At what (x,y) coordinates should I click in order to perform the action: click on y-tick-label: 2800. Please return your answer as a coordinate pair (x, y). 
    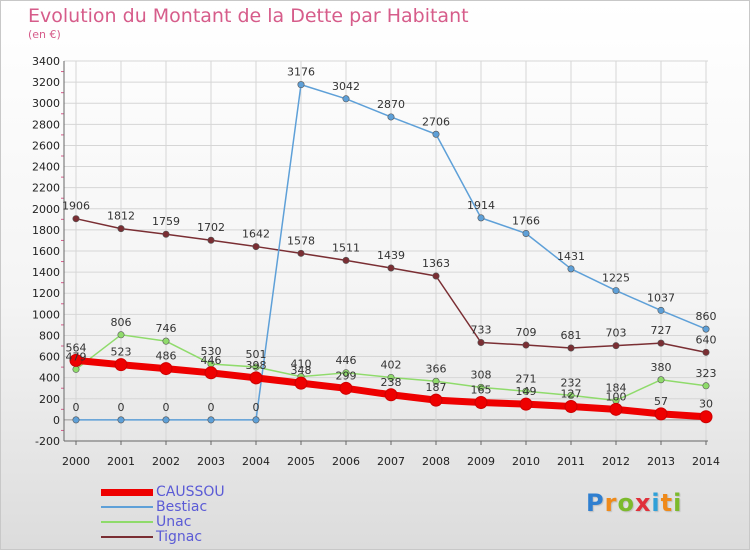
    Looking at the image, I should click on (46, 124).